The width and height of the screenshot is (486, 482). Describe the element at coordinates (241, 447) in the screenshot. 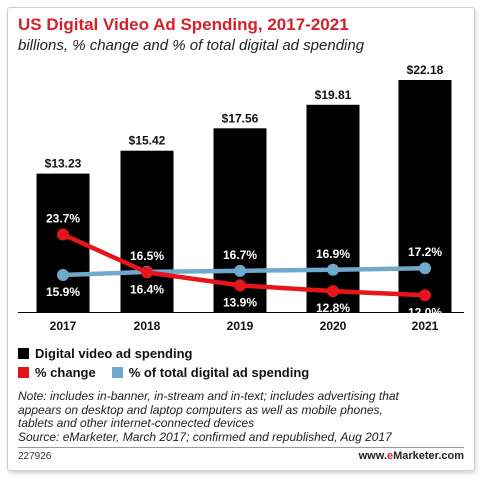

I see `footer-divider` at that location.